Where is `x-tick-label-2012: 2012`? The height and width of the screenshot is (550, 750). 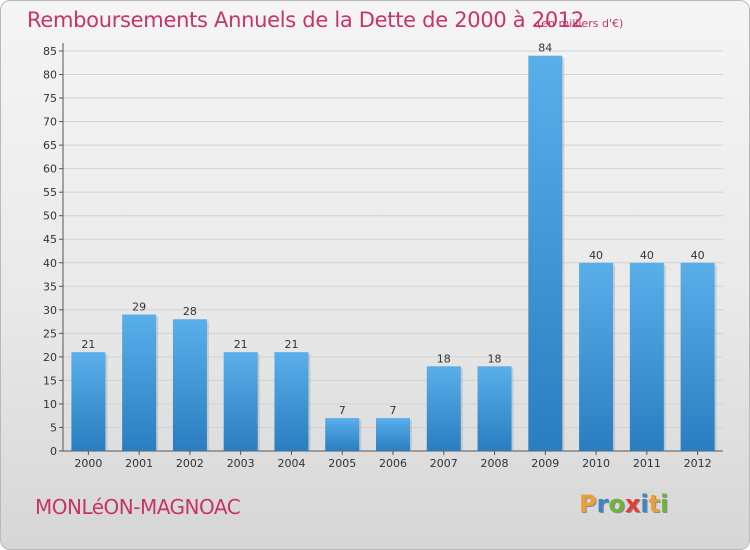
x-tick-label-2012: 2012 is located at coordinates (698, 463).